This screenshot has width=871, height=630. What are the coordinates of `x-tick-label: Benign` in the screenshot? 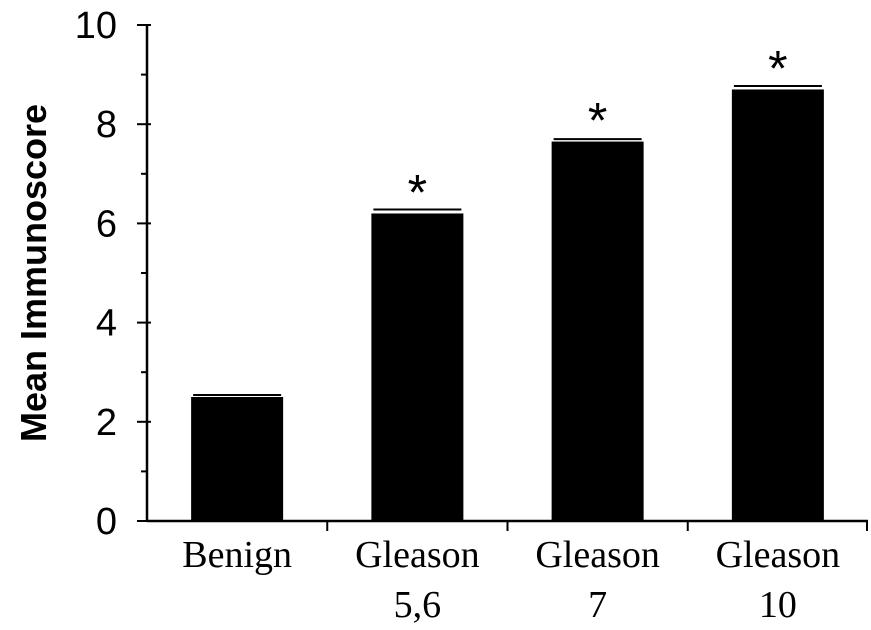 It's located at (237, 555).